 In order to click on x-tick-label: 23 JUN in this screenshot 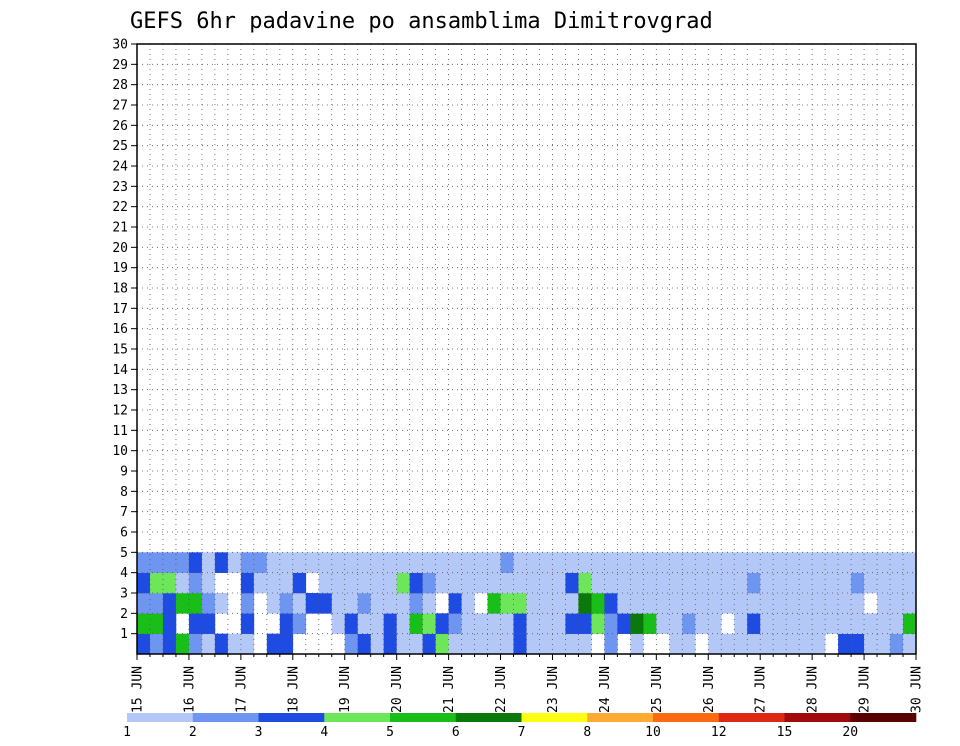, I will do `click(553, 689)`.